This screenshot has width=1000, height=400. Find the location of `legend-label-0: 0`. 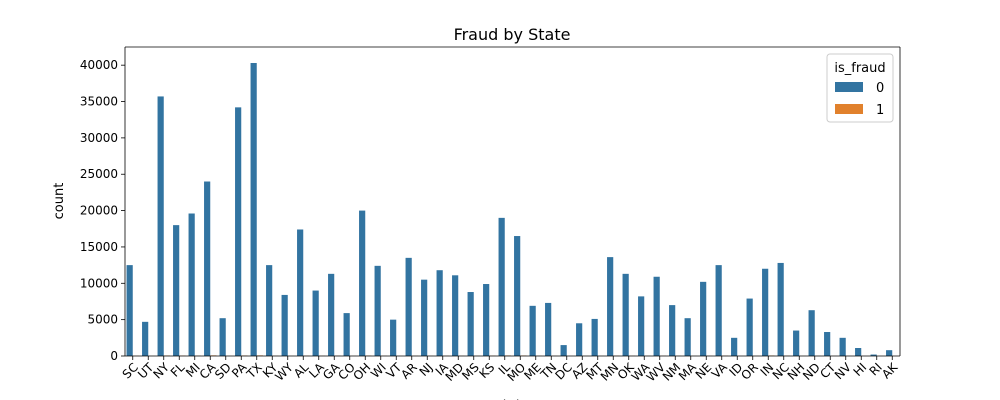

legend-label-0: 0 is located at coordinates (880, 88).